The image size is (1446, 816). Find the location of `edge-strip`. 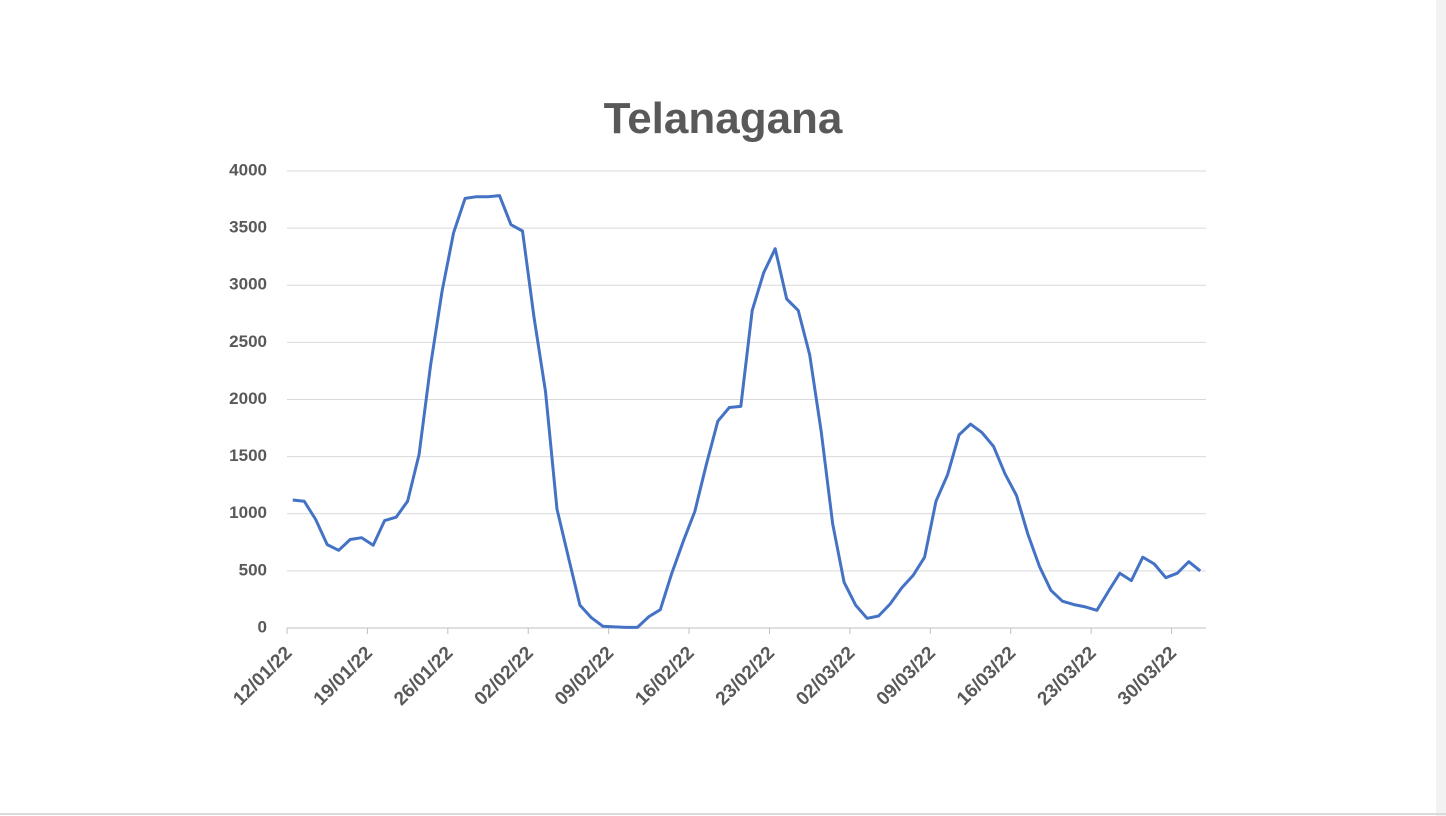

edge-strip is located at coordinates (1441, 408).